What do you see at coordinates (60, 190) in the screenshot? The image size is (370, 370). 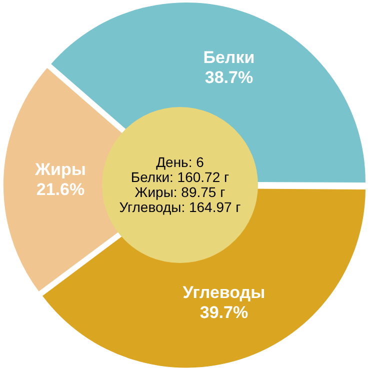 I see `data-label: 21.6%` at bounding box center [60, 190].